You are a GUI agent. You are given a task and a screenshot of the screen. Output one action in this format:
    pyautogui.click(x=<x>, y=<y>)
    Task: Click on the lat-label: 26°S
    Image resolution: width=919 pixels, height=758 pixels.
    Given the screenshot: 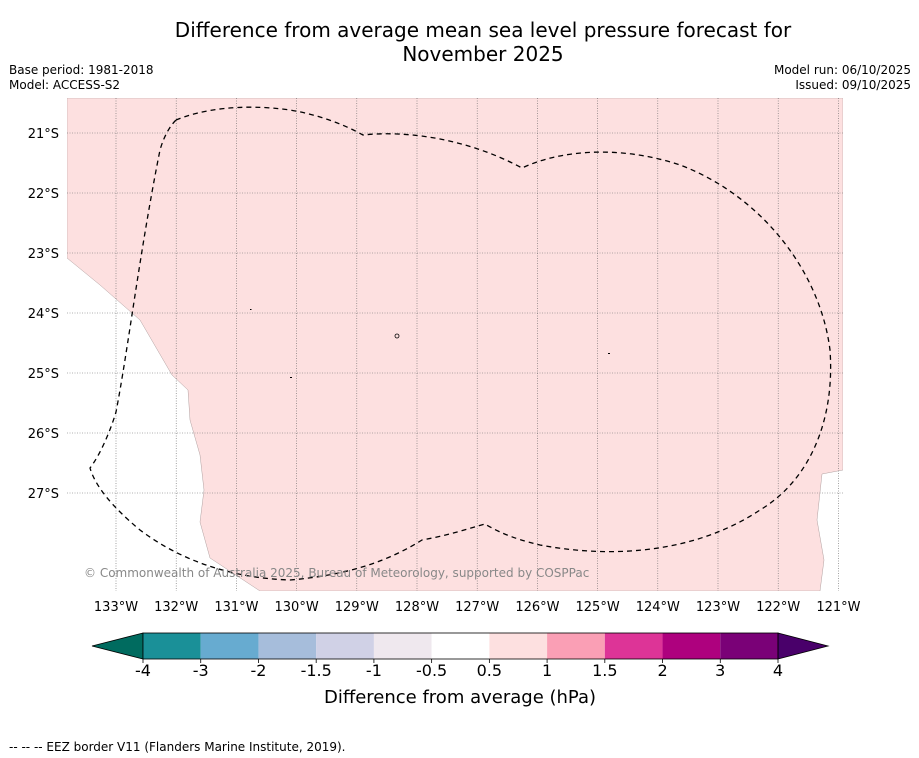 What is the action you would take?
    pyautogui.click(x=43, y=434)
    